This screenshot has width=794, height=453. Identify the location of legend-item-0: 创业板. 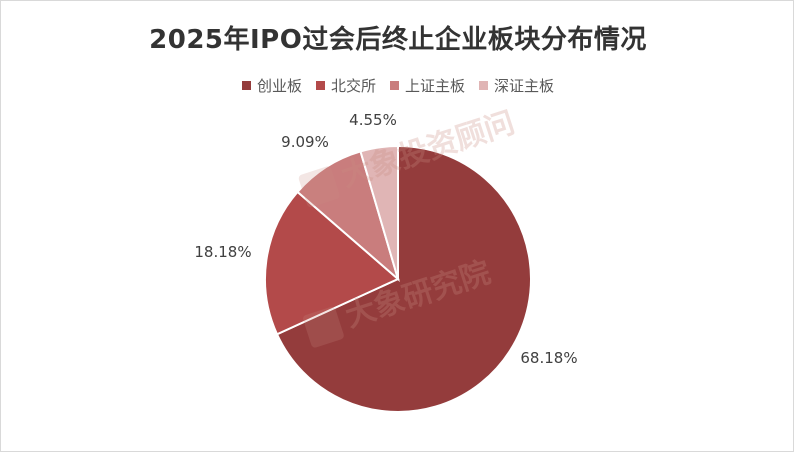
(271, 85).